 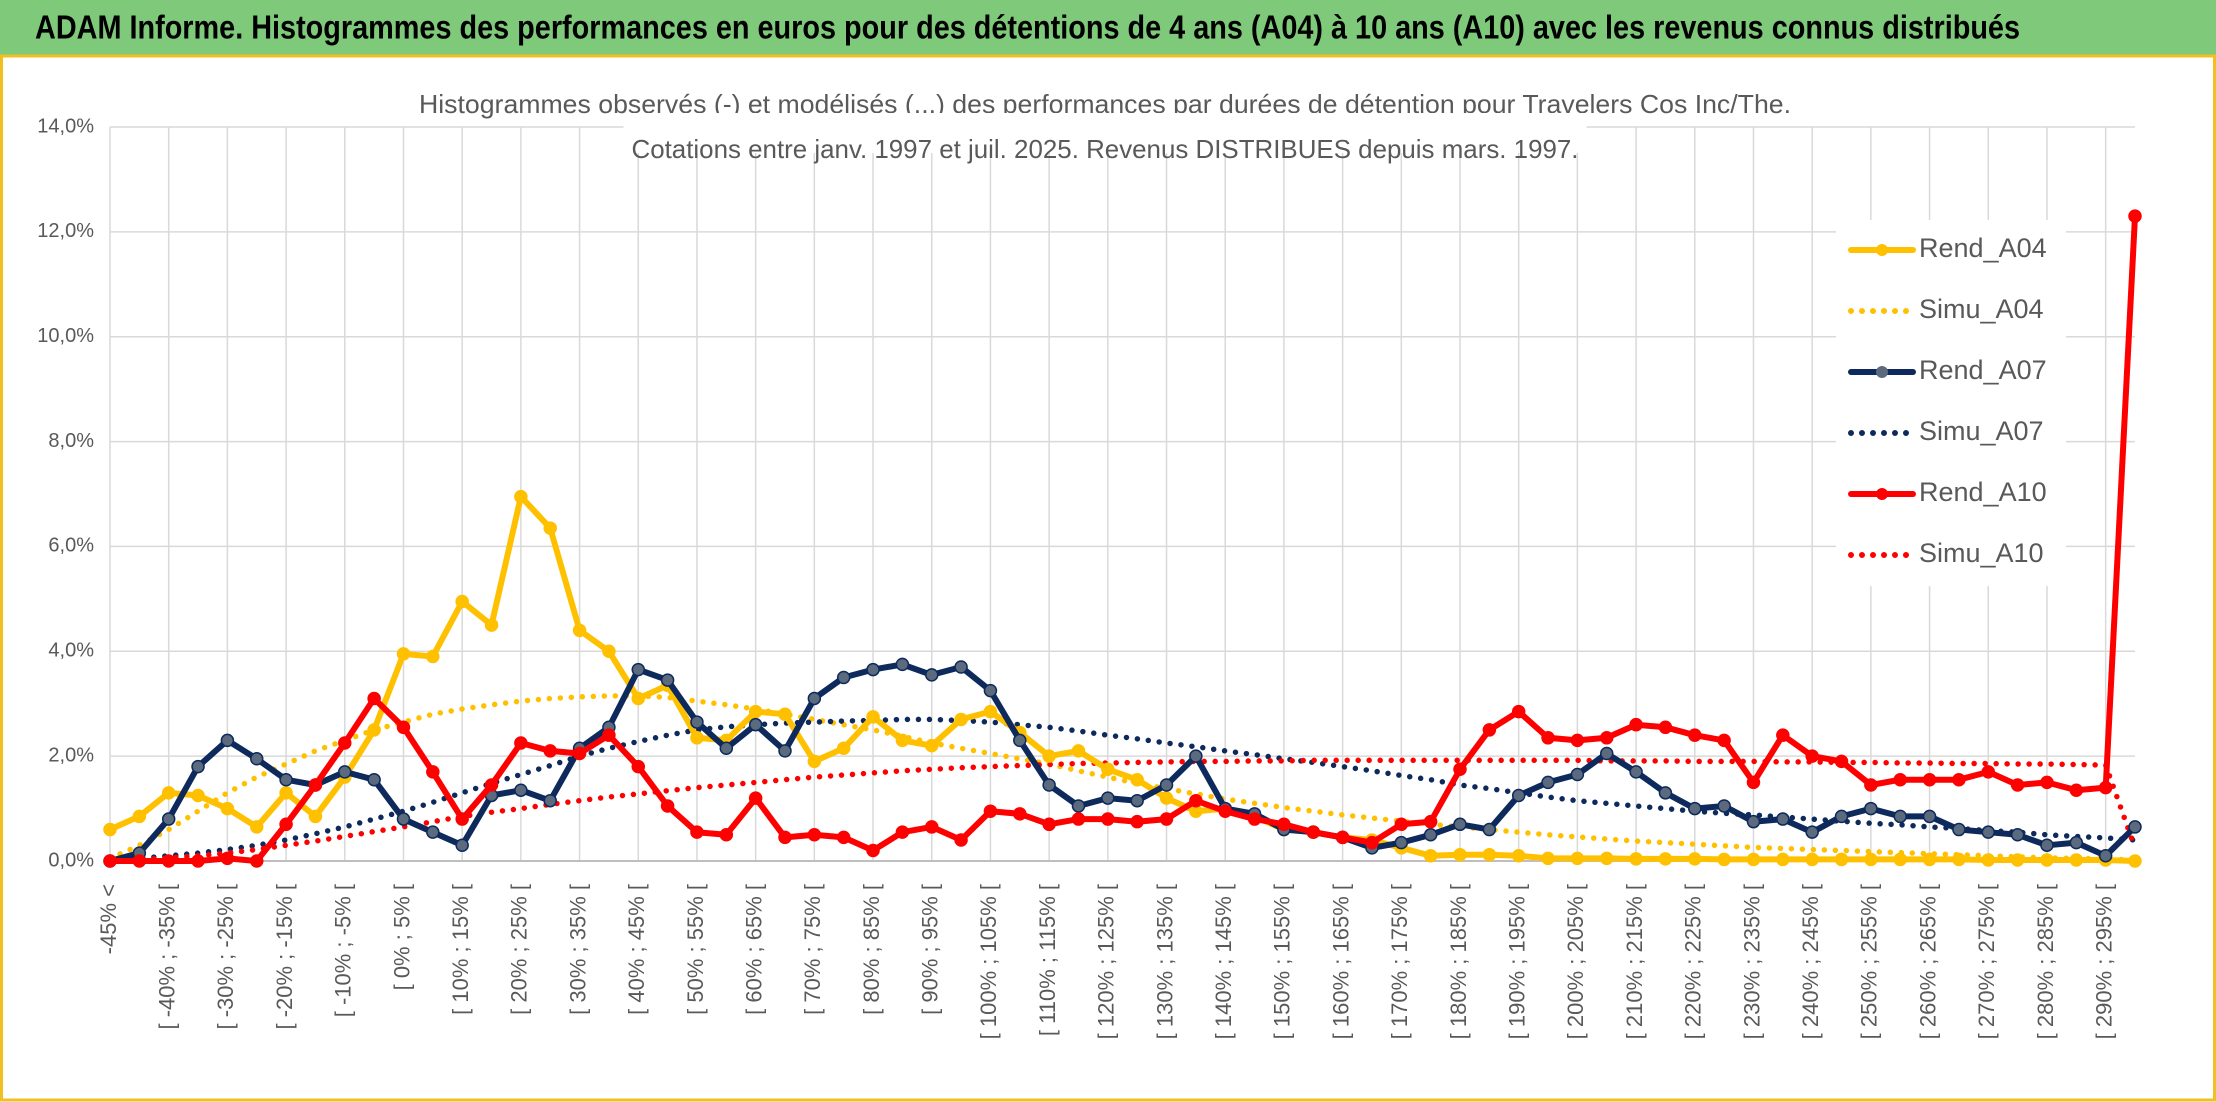 What do you see at coordinates (1751, 961) in the screenshot?
I see `x-tick-label: [ 230% ; 235% [` at bounding box center [1751, 961].